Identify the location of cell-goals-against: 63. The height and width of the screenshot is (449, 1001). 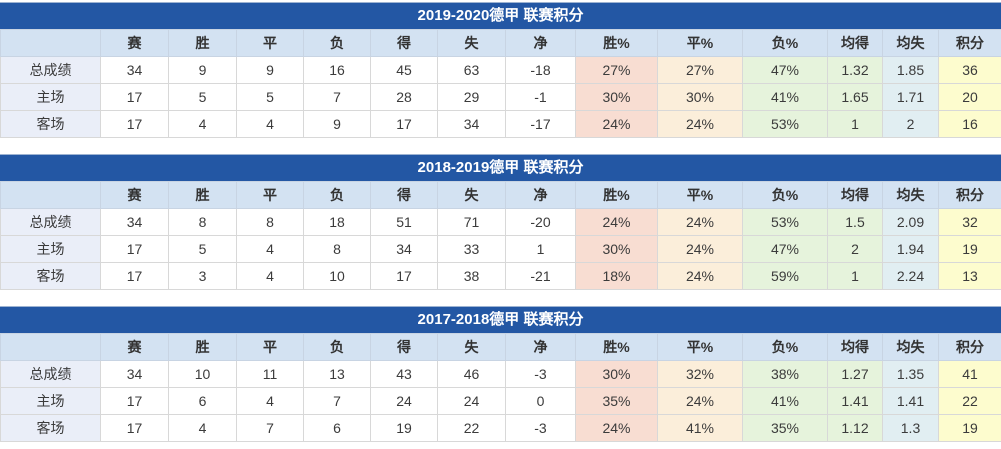
(471, 70).